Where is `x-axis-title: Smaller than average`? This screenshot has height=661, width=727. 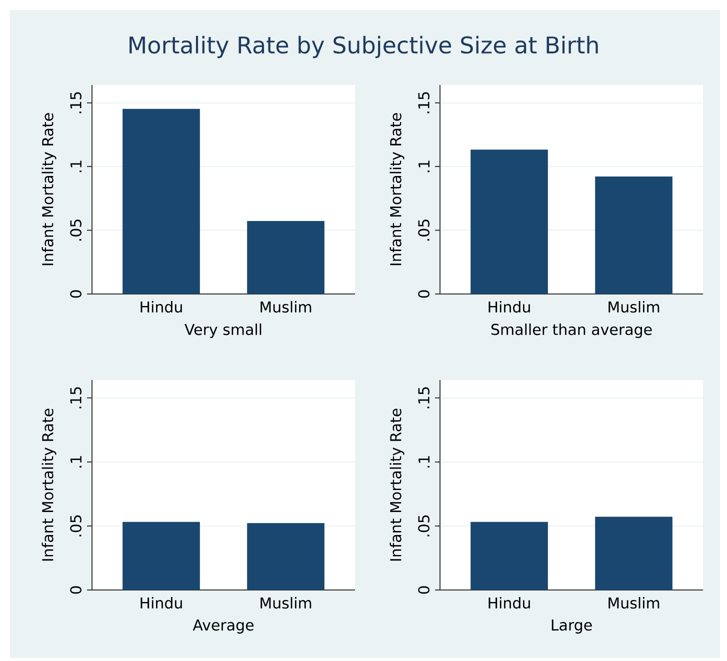
x-axis-title: Smaller than average is located at coordinates (571, 331).